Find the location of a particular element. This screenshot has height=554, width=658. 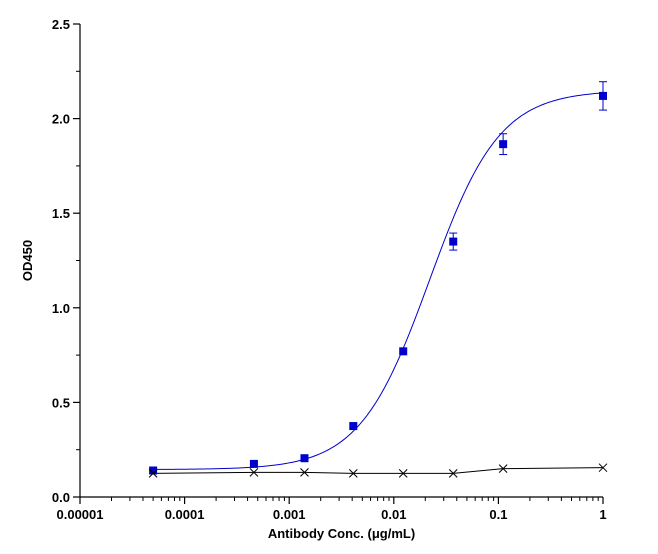

y-tick-label: 2.5 is located at coordinates (61, 24).